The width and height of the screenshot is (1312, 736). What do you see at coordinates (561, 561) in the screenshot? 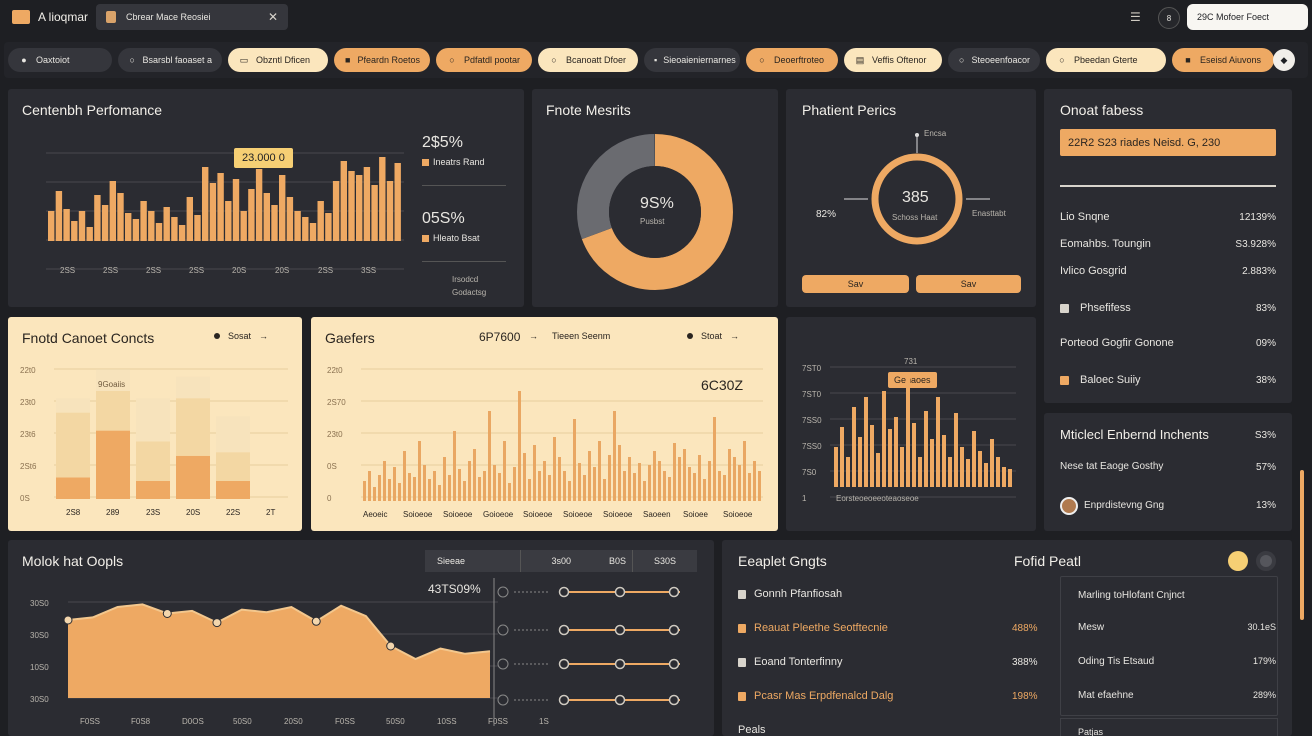
I see `molok-header-1: 3s00` at bounding box center [561, 561].